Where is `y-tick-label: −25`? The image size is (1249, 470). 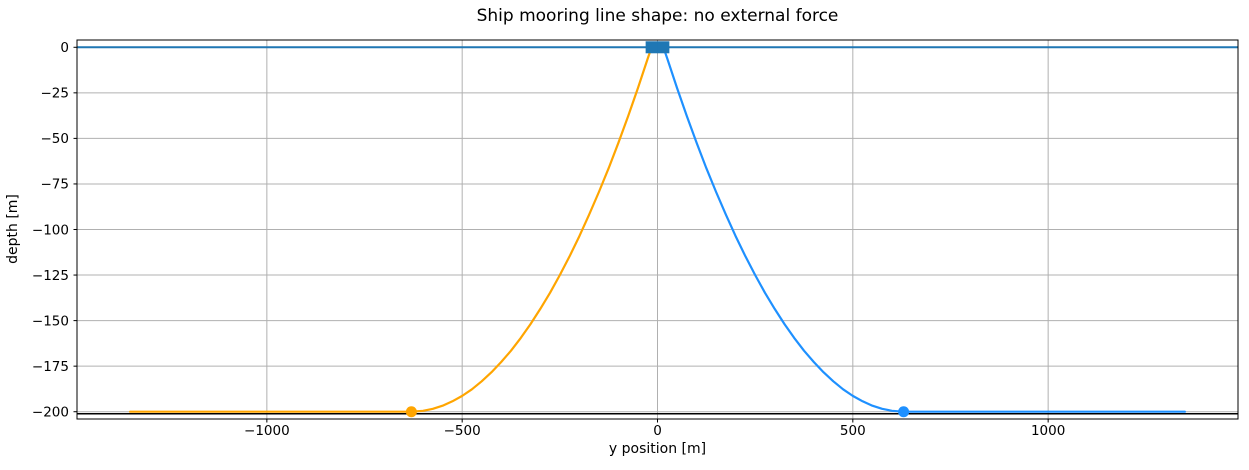
y-tick-label: −25 is located at coordinates (55, 94).